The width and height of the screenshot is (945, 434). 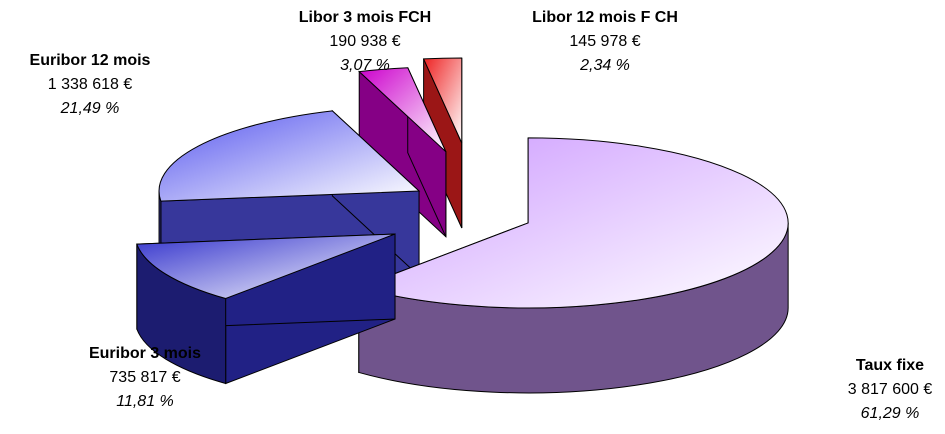 I want to click on value-label: 3 817 600 €, so click(x=890, y=389).